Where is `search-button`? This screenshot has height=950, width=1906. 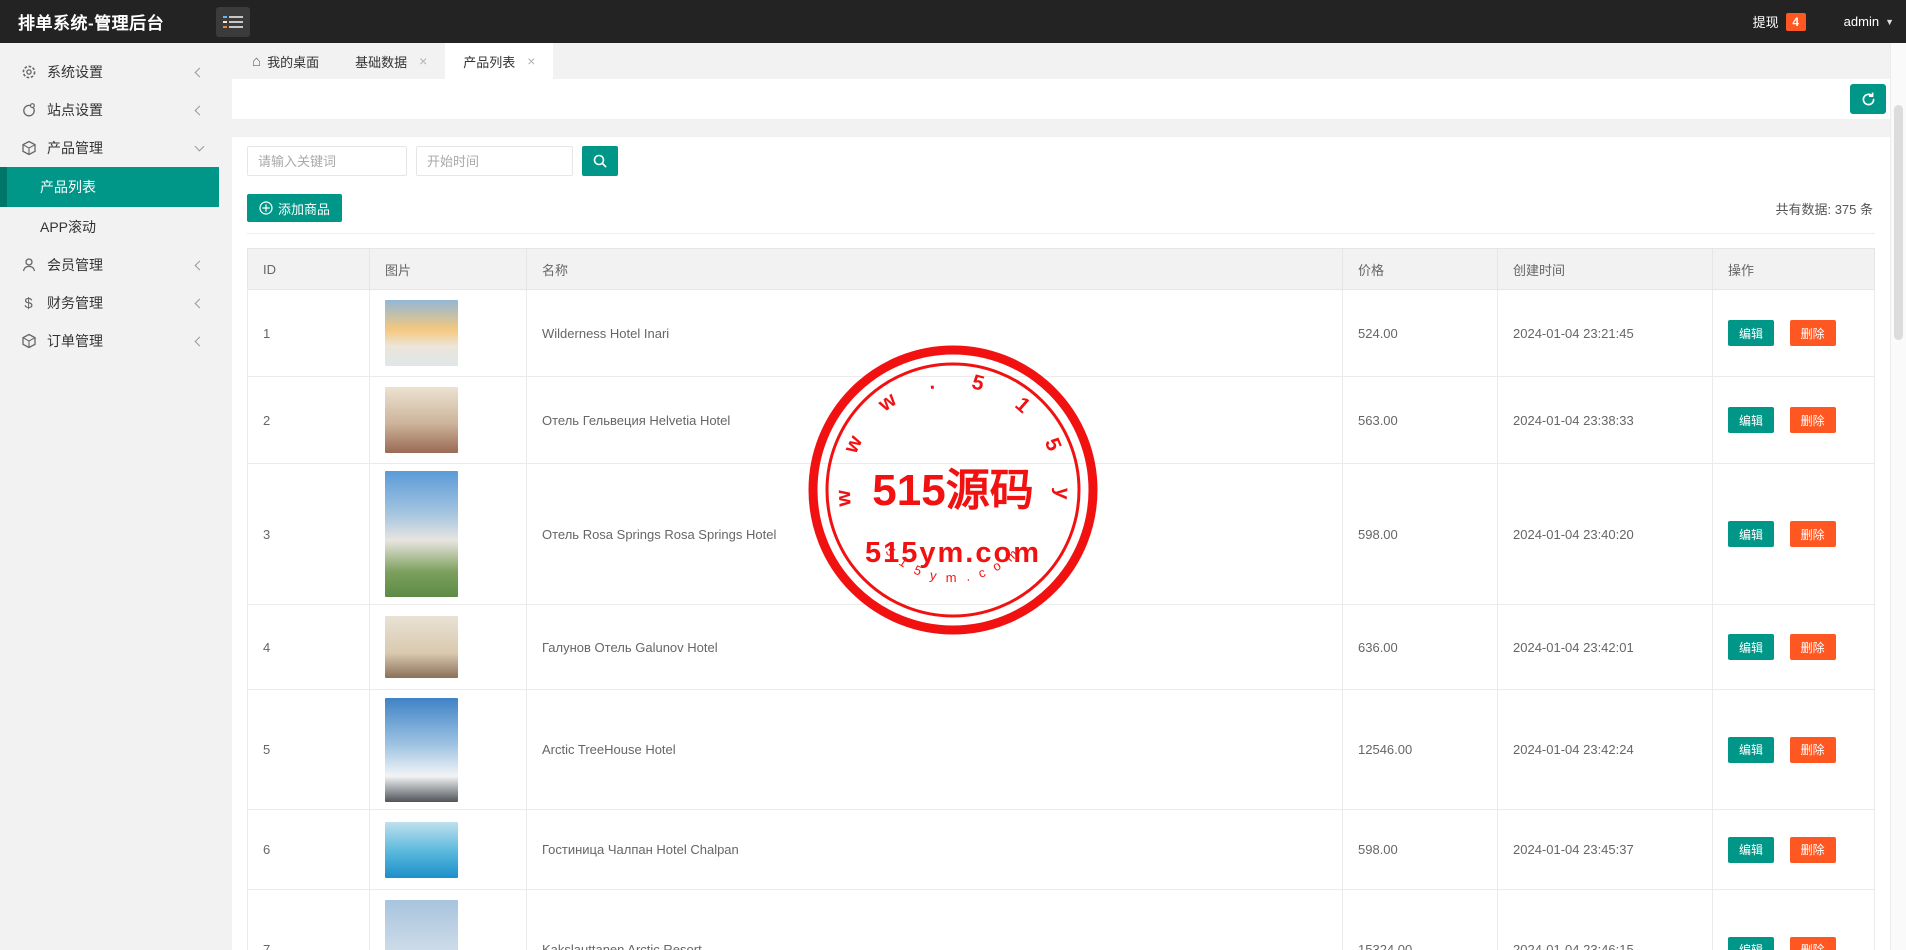 search-button is located at coordinates (600, 161).